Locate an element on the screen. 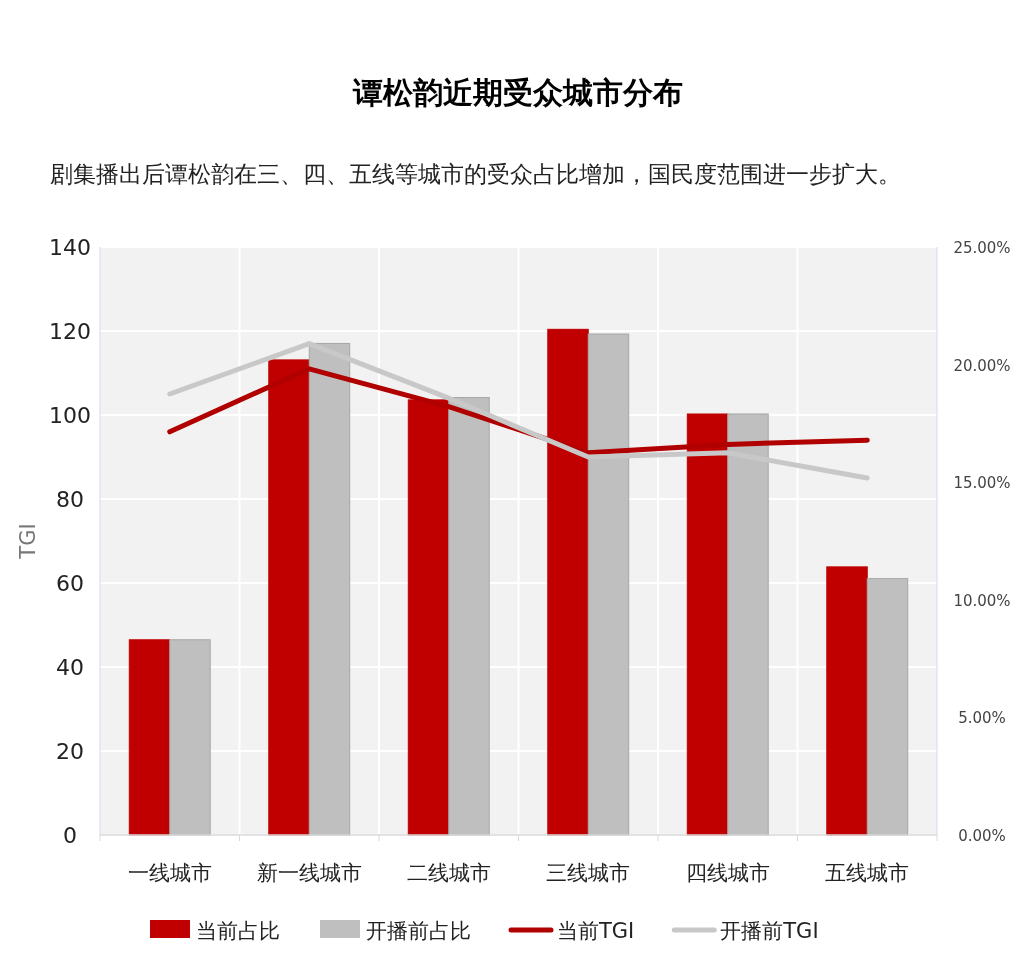 The width and height of the screenshot is (1035, 958). y-tick-label: 80 is located at coordinates (70, 499).